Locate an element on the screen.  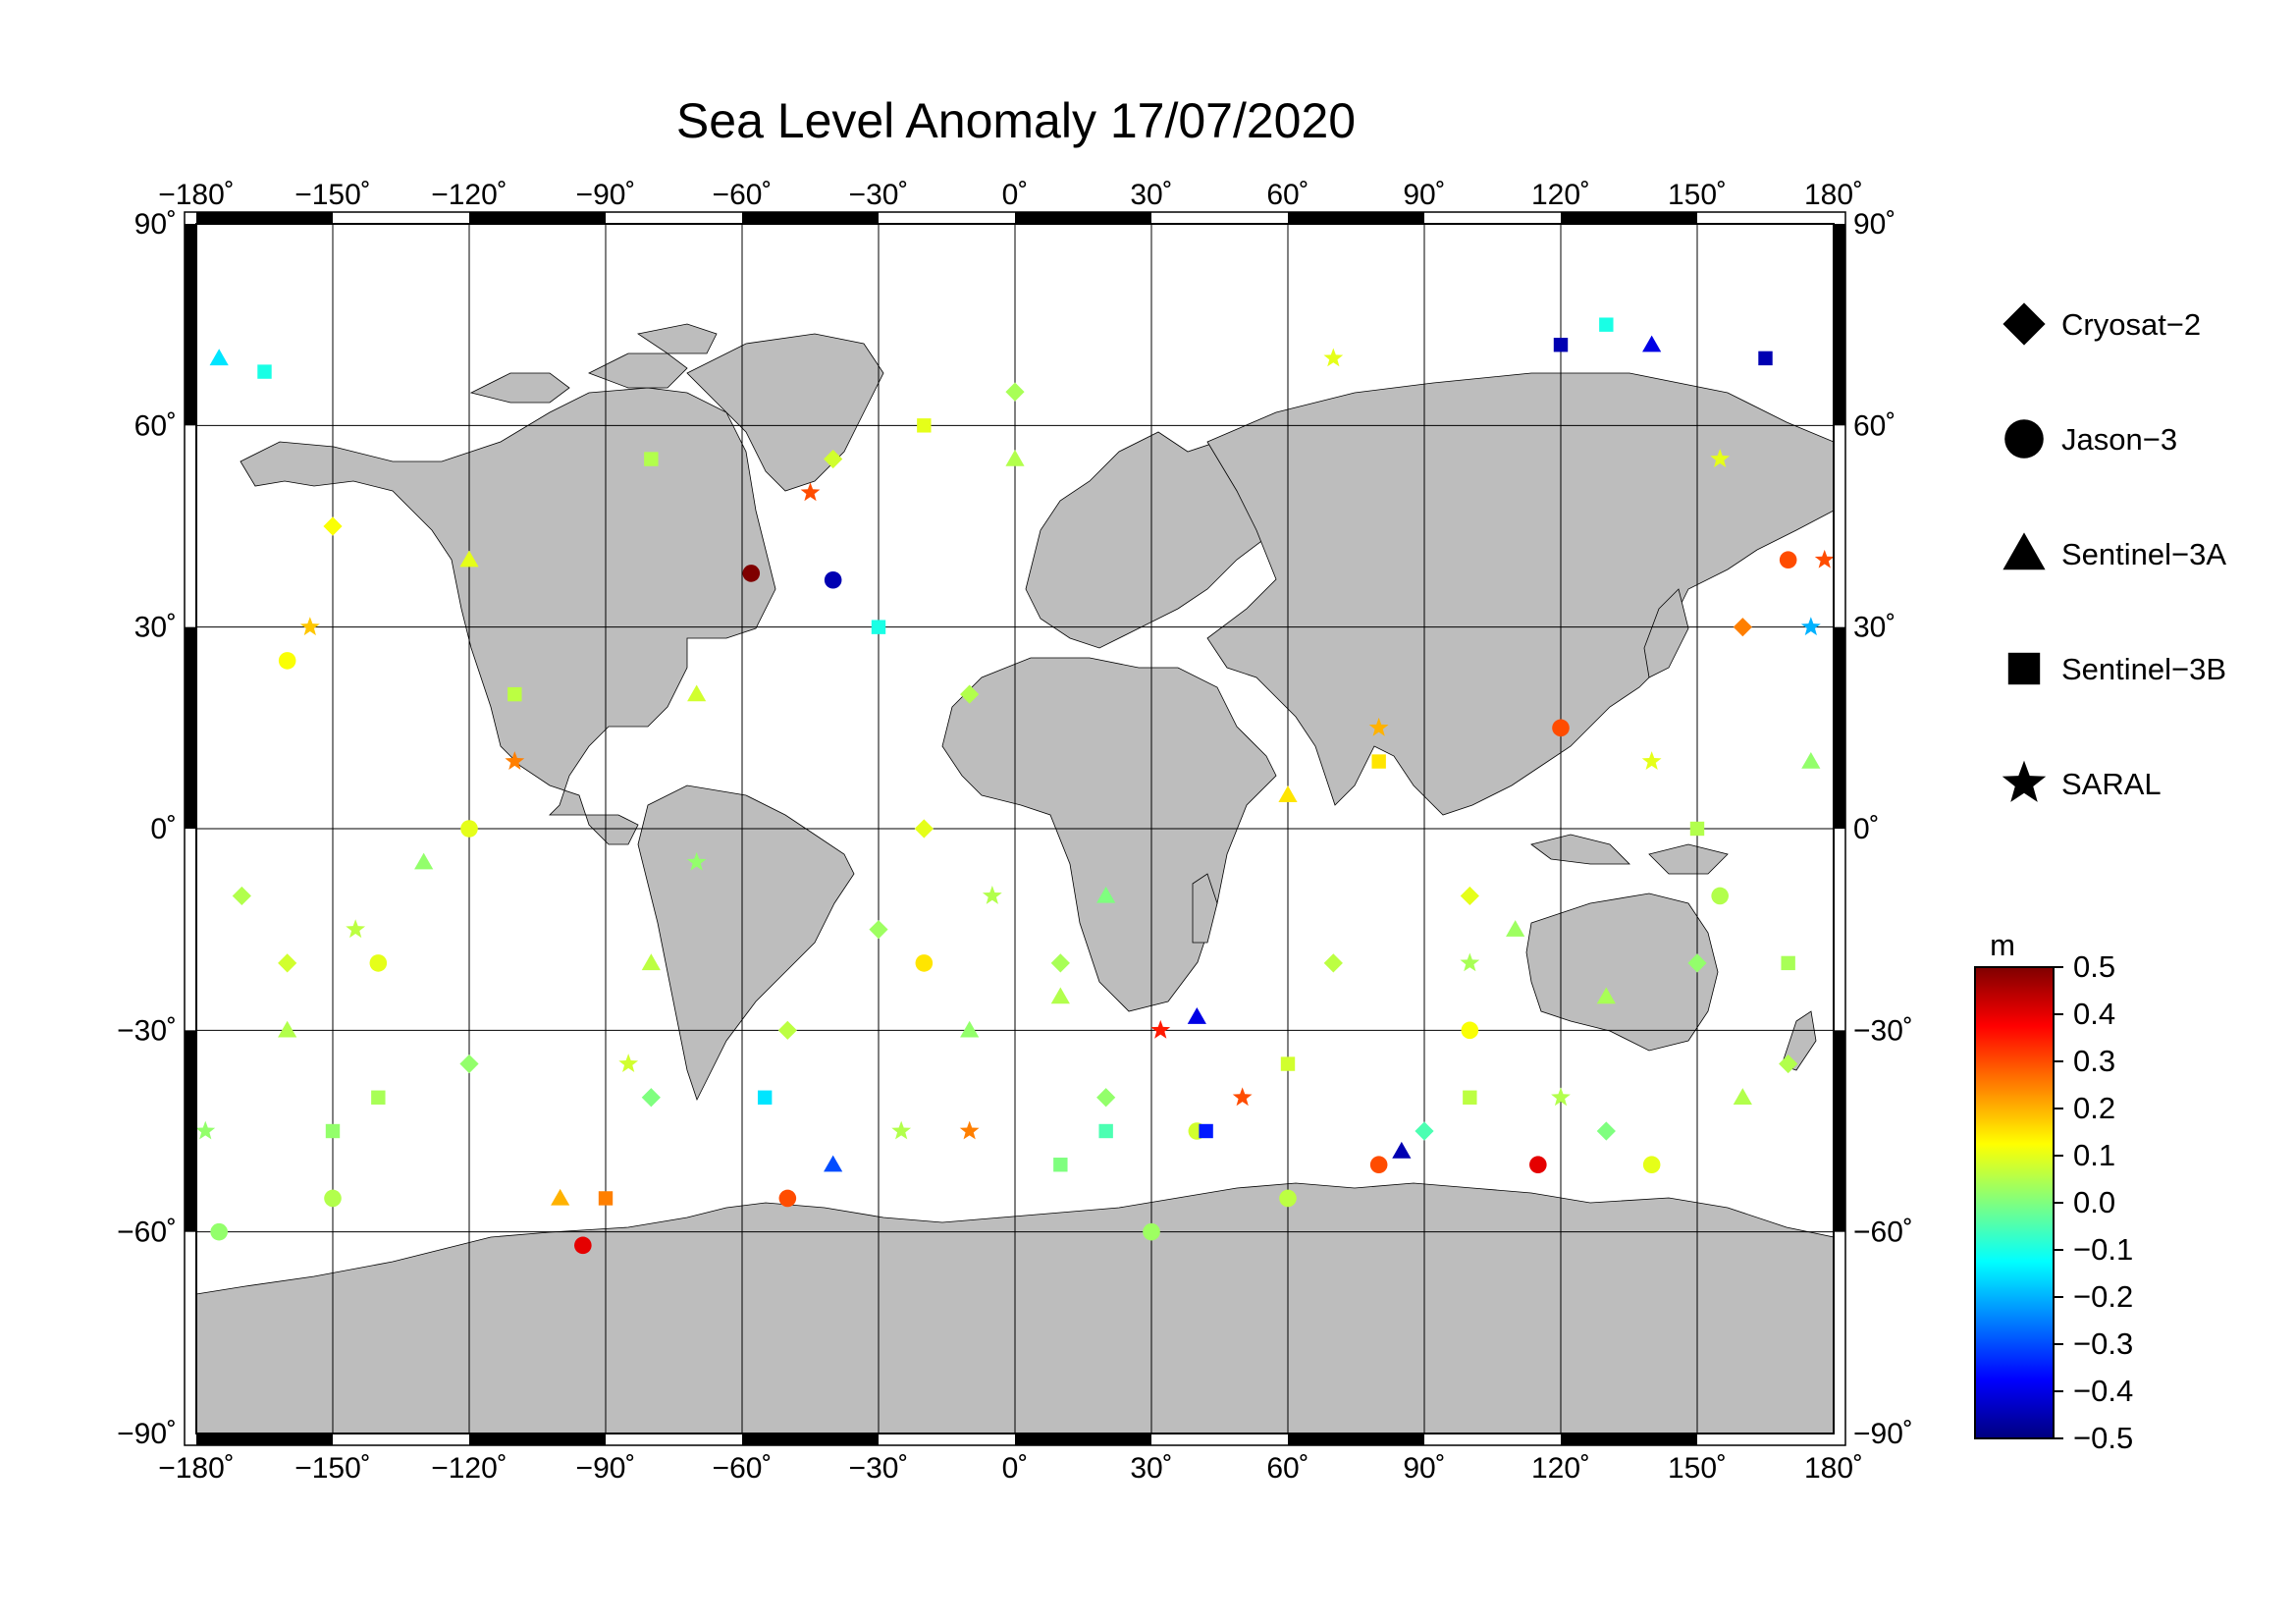
y-tick-label-right: −90˚ is located at coordinates (1883, 1434).